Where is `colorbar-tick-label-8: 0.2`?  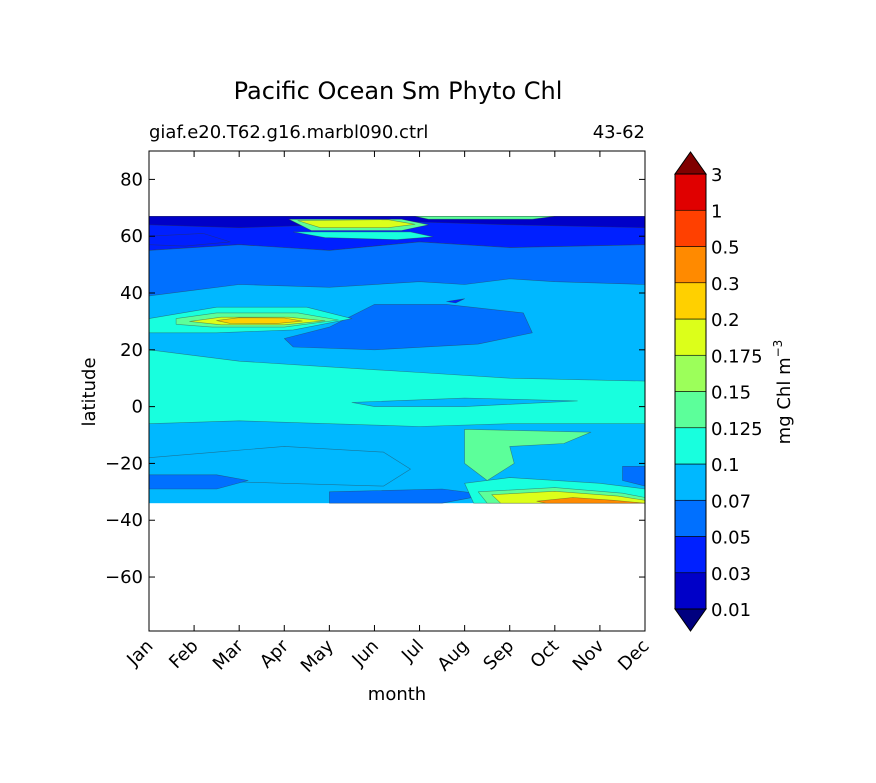 colorbar-tick-label-8: 0.2 is located at coordinates (725, 320).